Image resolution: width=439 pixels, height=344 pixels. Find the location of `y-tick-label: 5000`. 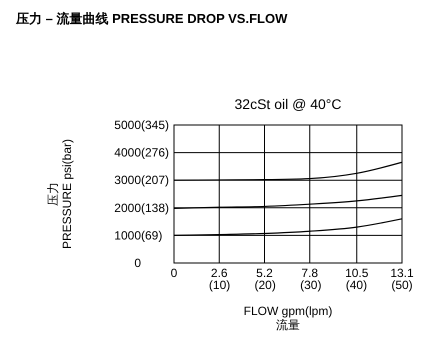

y-tick-label: 5000 is located at coordinates (128, 125).